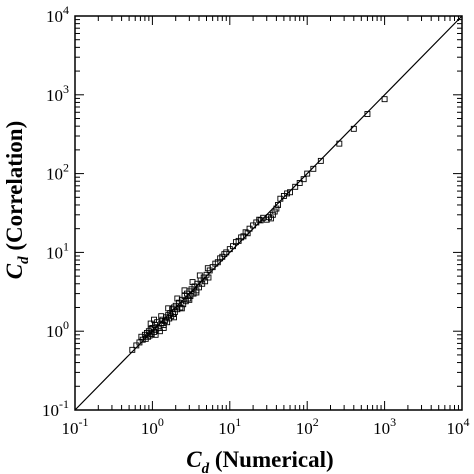 The height and width of the screenshot is (474, 474). I want to click on y-tick-label: 10⁰, so click(57, 329).